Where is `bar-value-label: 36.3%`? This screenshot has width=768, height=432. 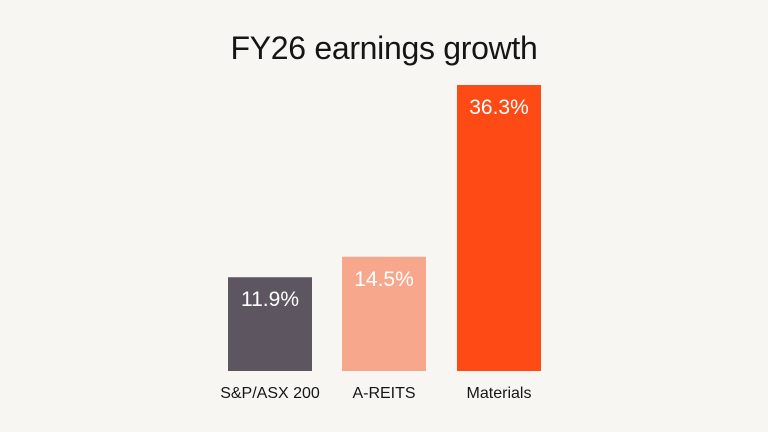
bar-value-label: 36.3% is located at coordinates (499, 107).